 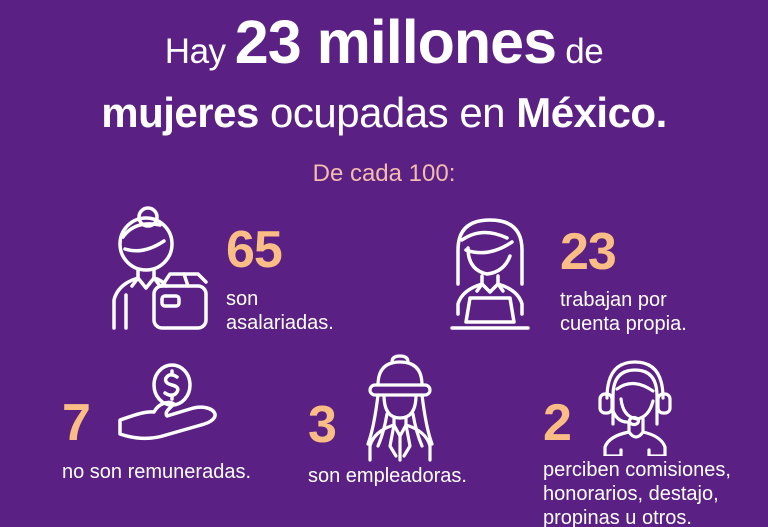 What do you see at coordinates (623, 273) in the screenshot?
I see `stat-text-block: 23 trabajan por cuenta propia.` at bounding box center [623, 273].